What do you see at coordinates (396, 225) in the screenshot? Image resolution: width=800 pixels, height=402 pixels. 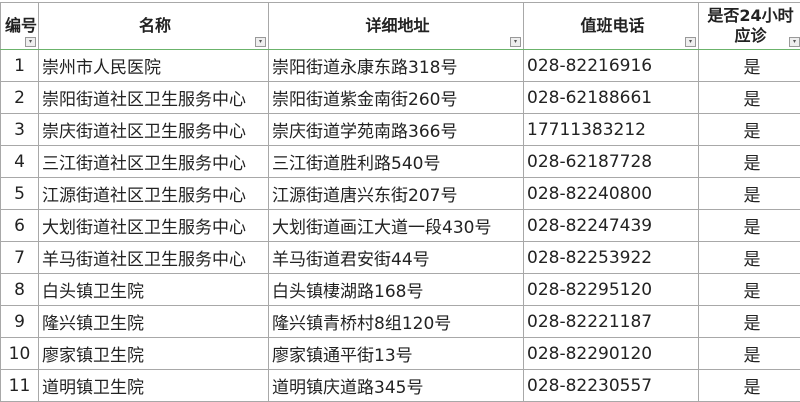 I see `cell-address: 大划街道画江大道一段430号` at bounding box center [396, 225].